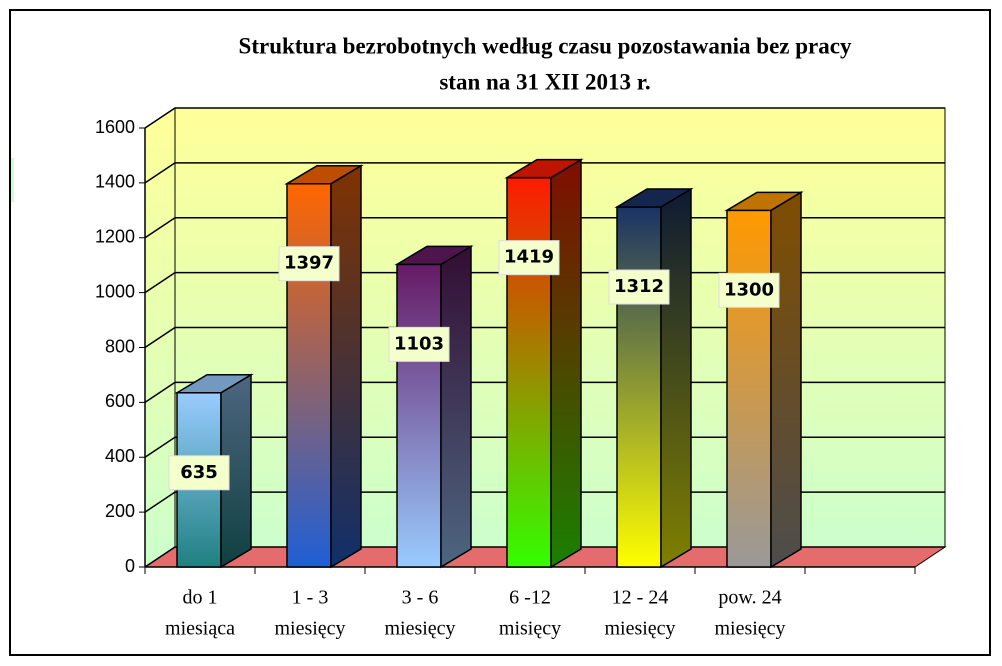  Describe the element at coordinates (544, 81) in the screenshot. I see `chart-subtitle: stan na 31 XII 2013 r.` at that location.